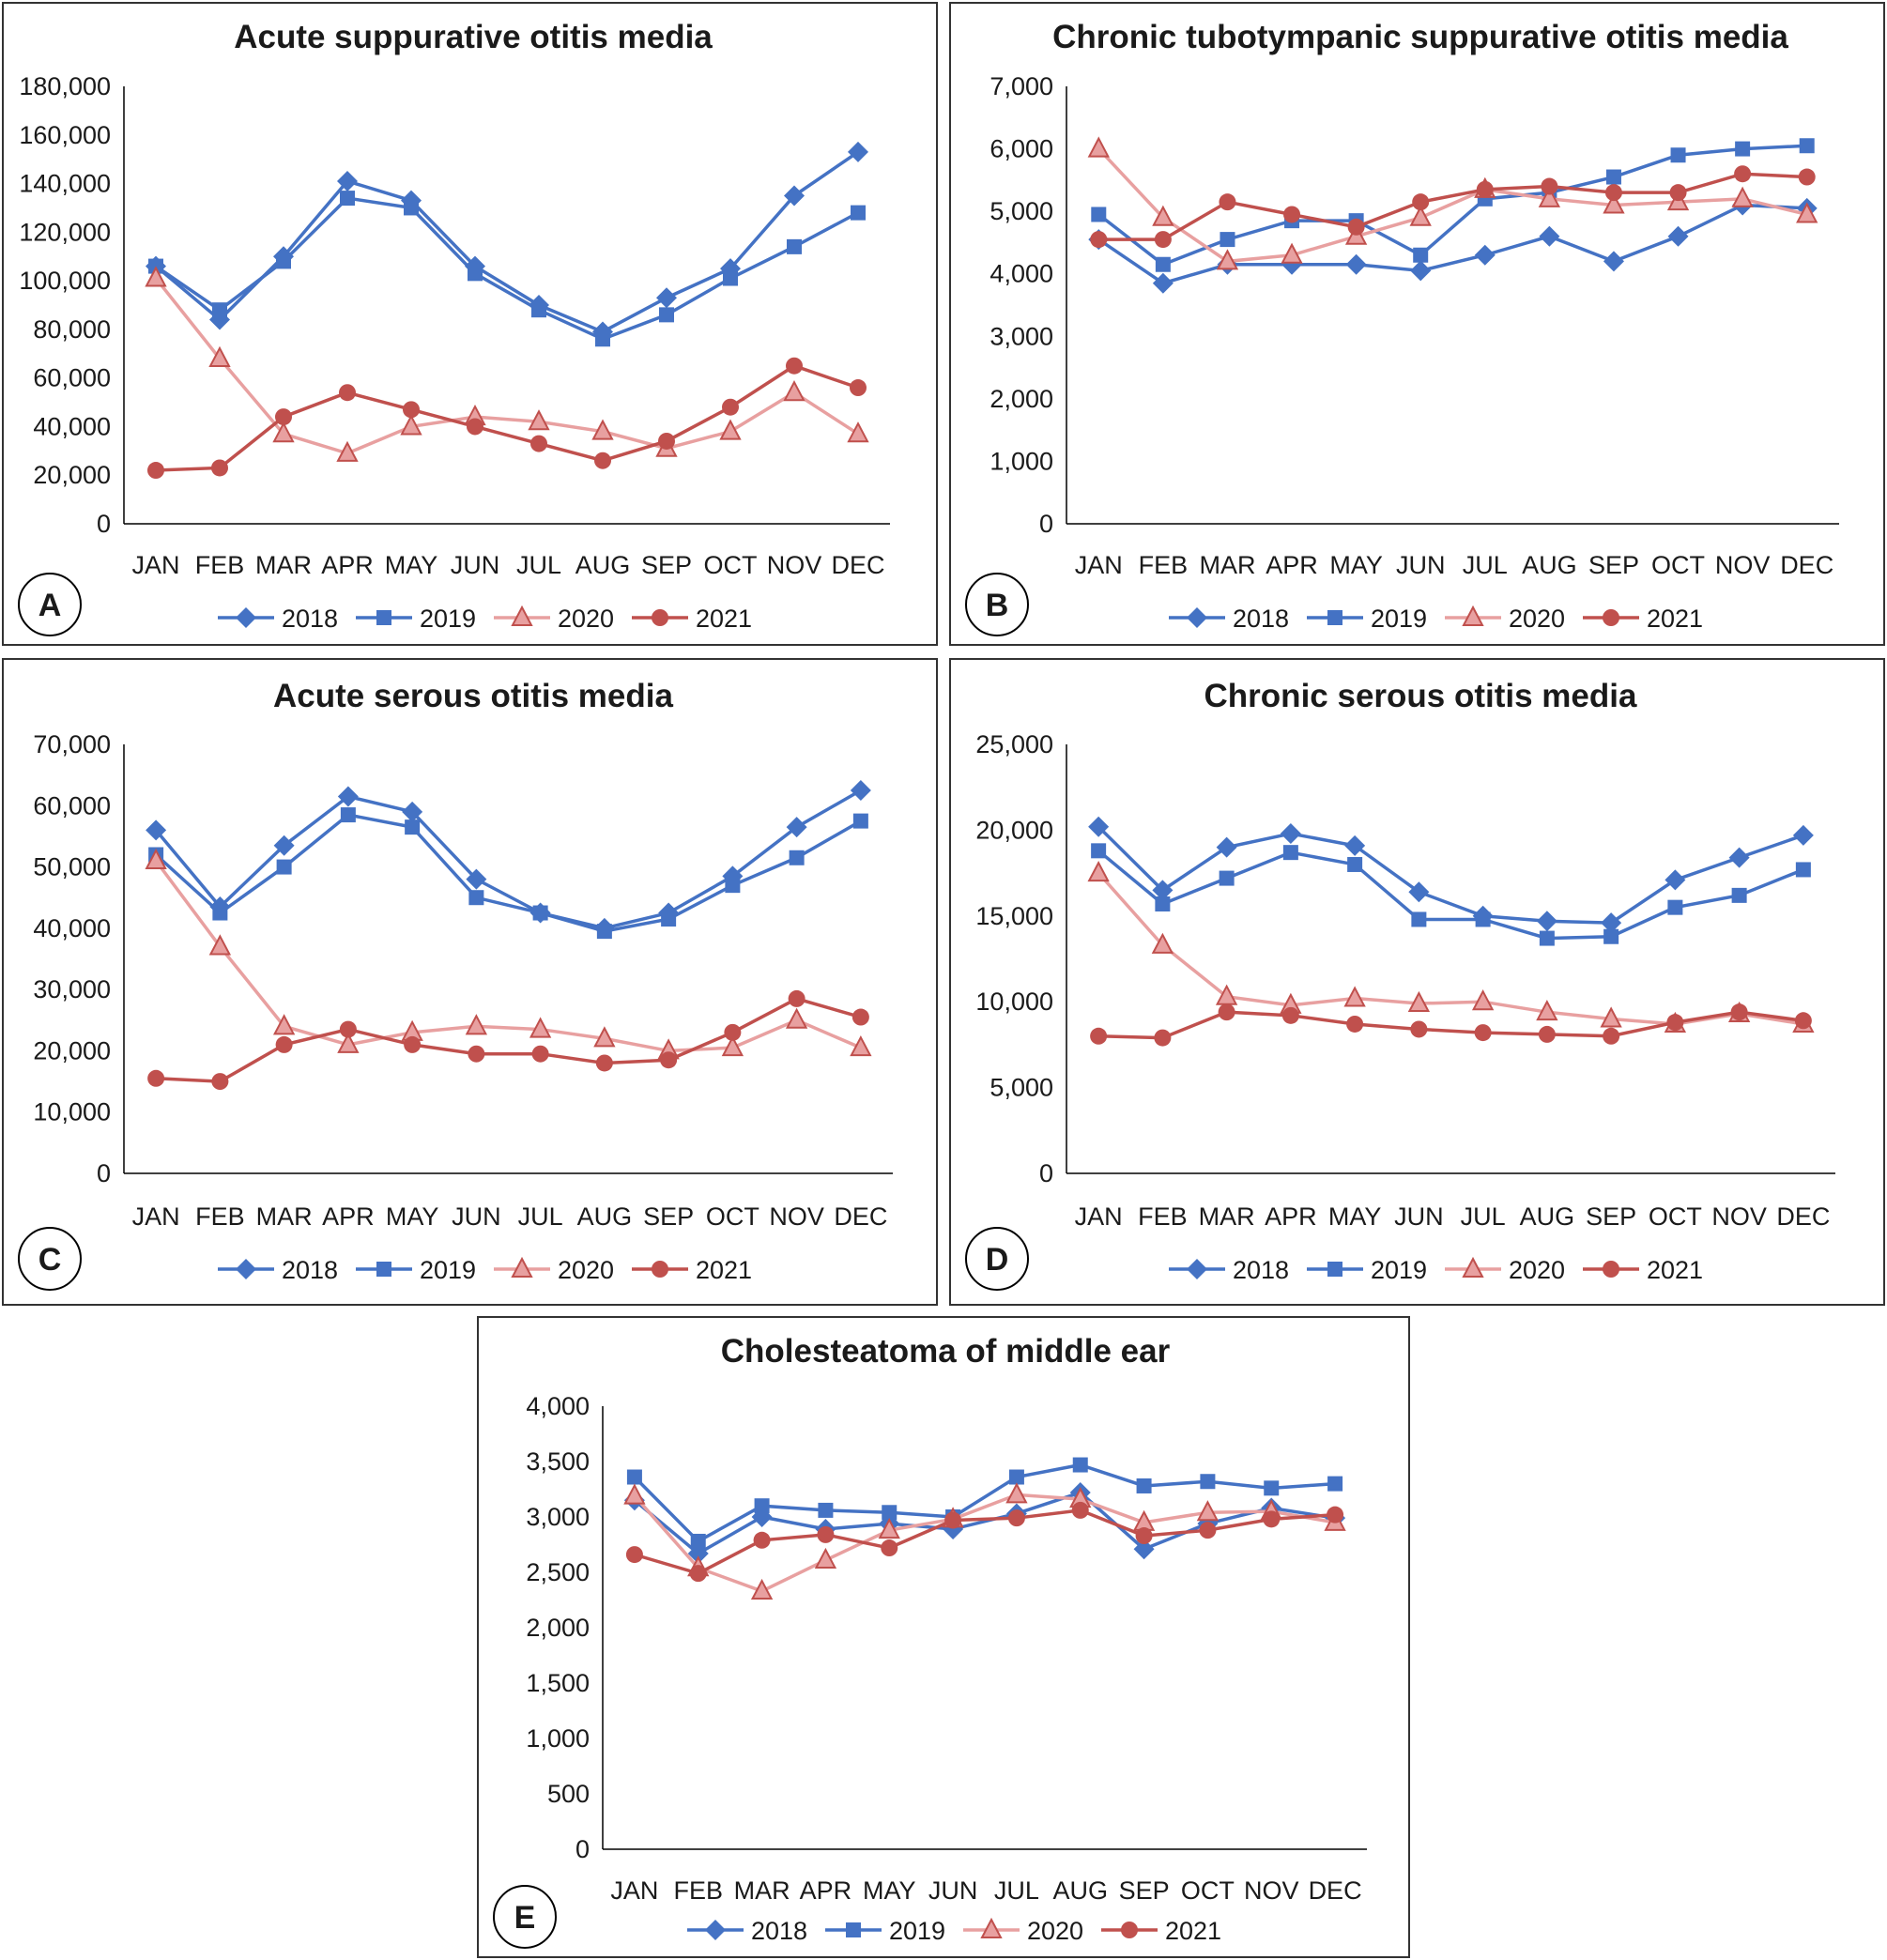  Describe the element at coordinates (72, 867) in the screenshot. I see `y-tick-label: 50,000` at that location.